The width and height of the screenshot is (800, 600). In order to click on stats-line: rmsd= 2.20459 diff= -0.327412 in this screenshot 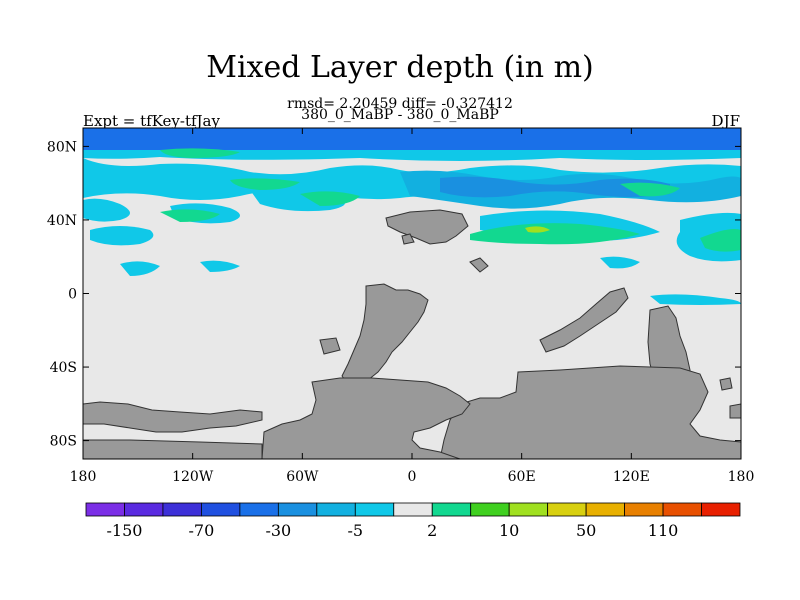, I will do `click(400, 104)`.